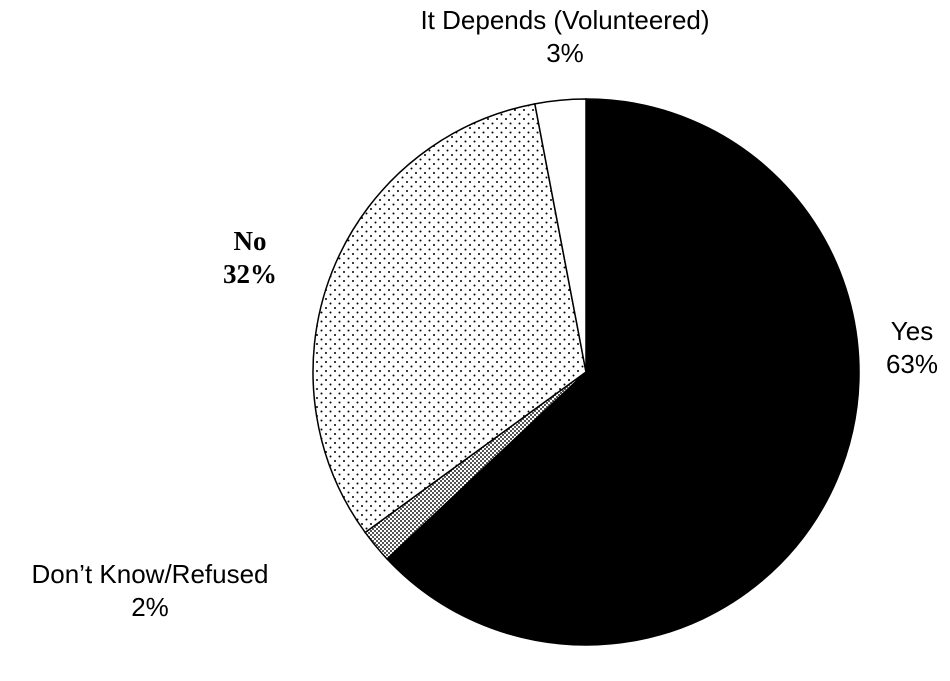 The height and width of the screenshot is (681, 950). I want to click on slice-label-it-depends-name: It Depends (Volunteered), so click(565, 20).